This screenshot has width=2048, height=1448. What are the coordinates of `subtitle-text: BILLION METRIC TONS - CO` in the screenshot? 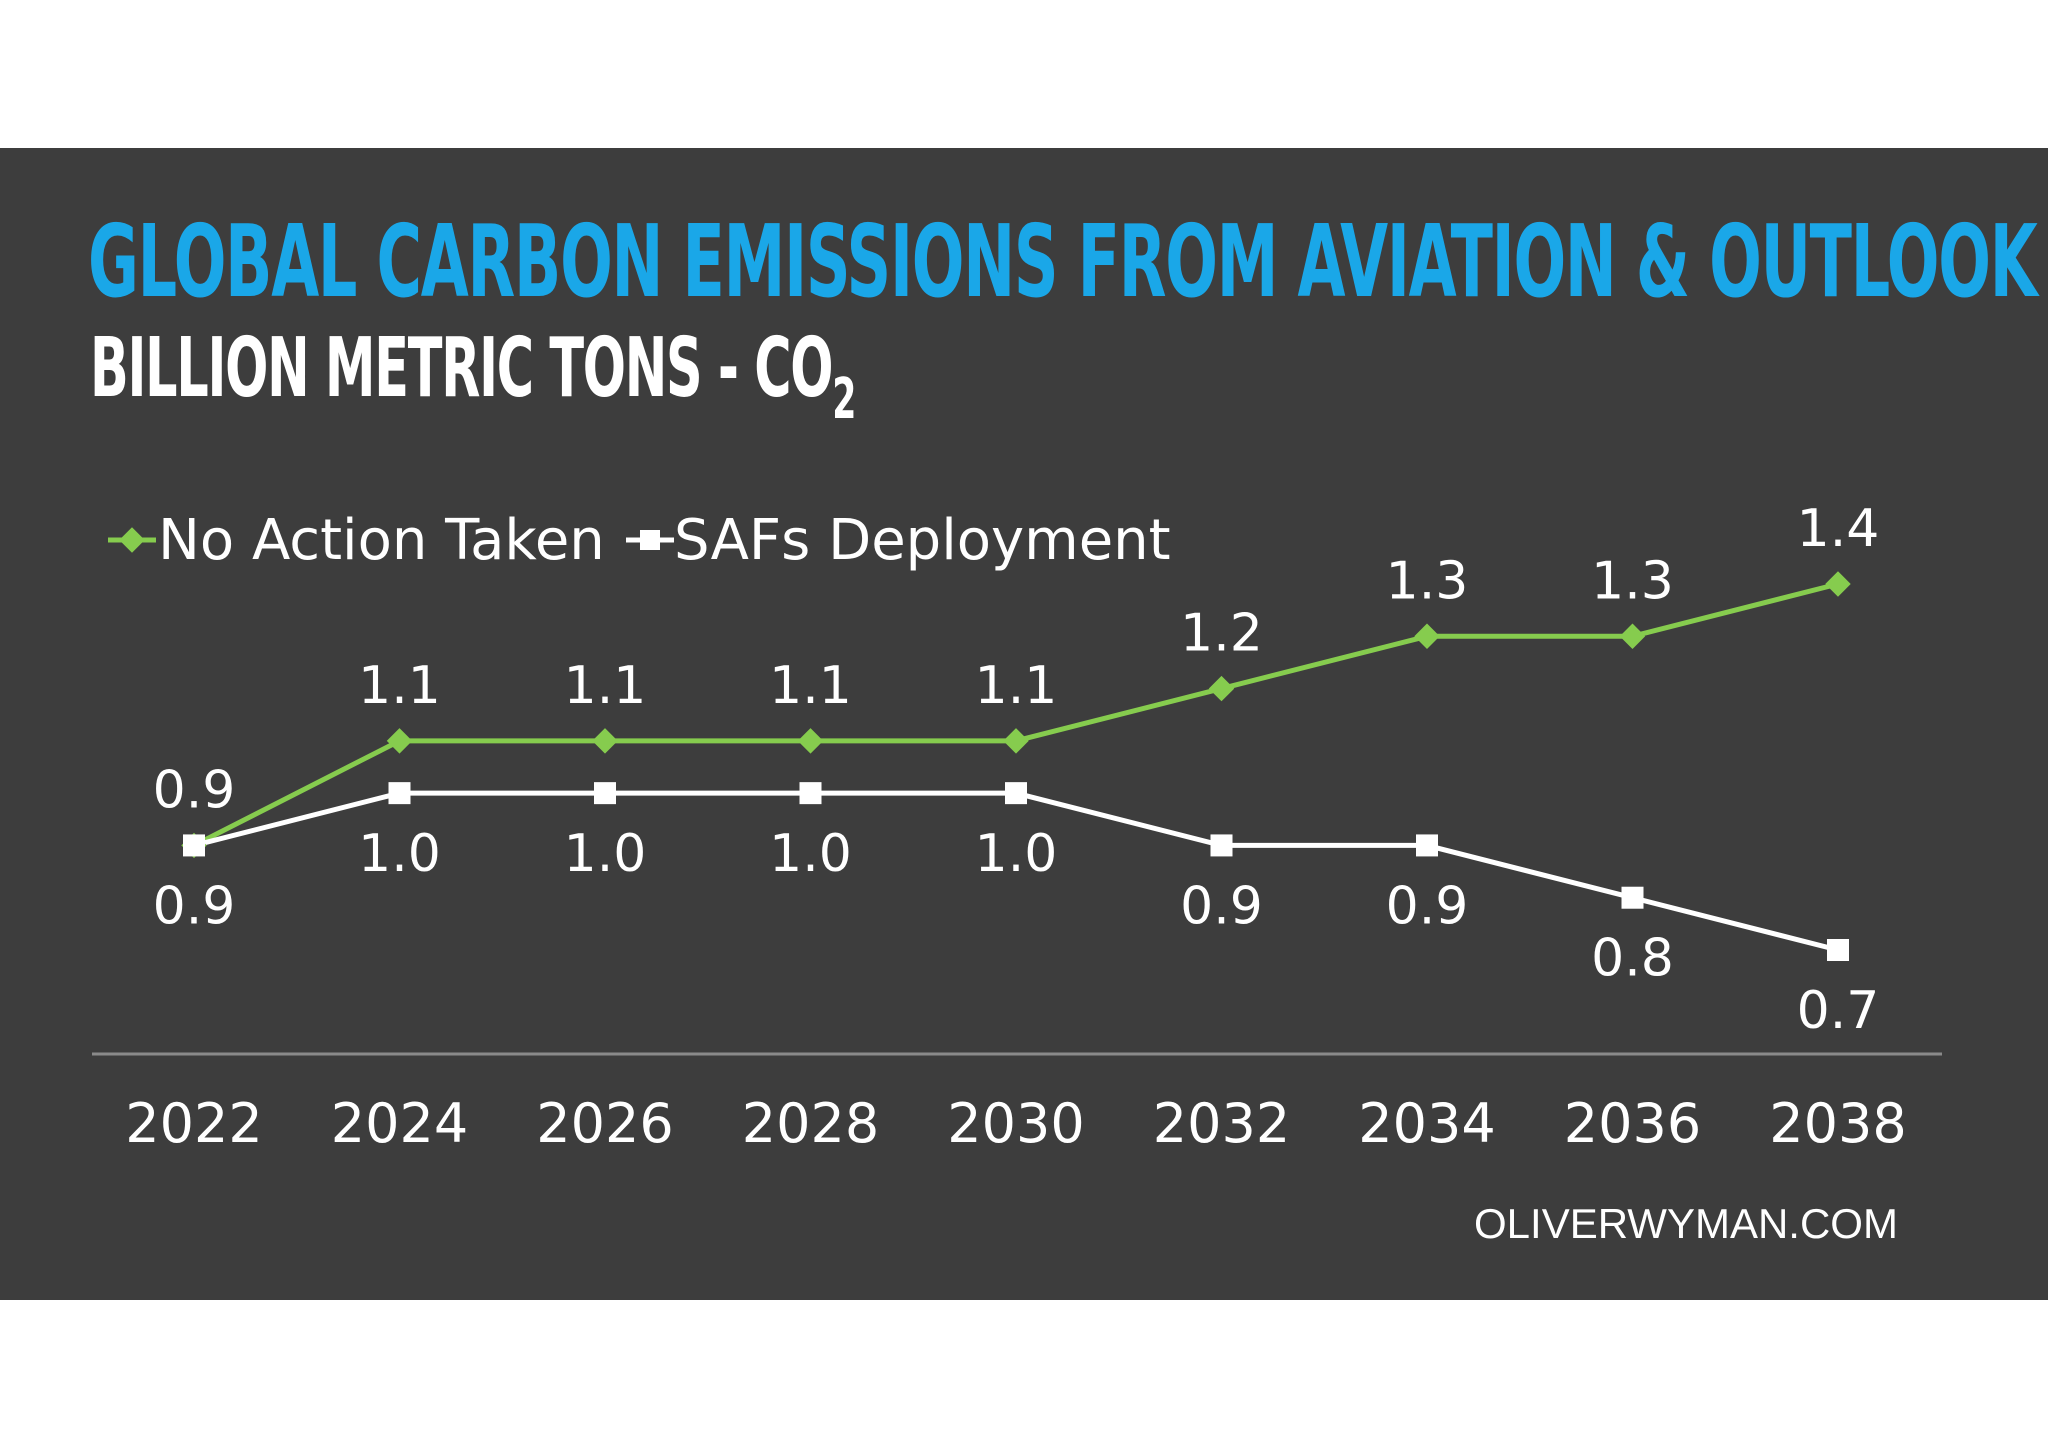 It's located at (461, 368).